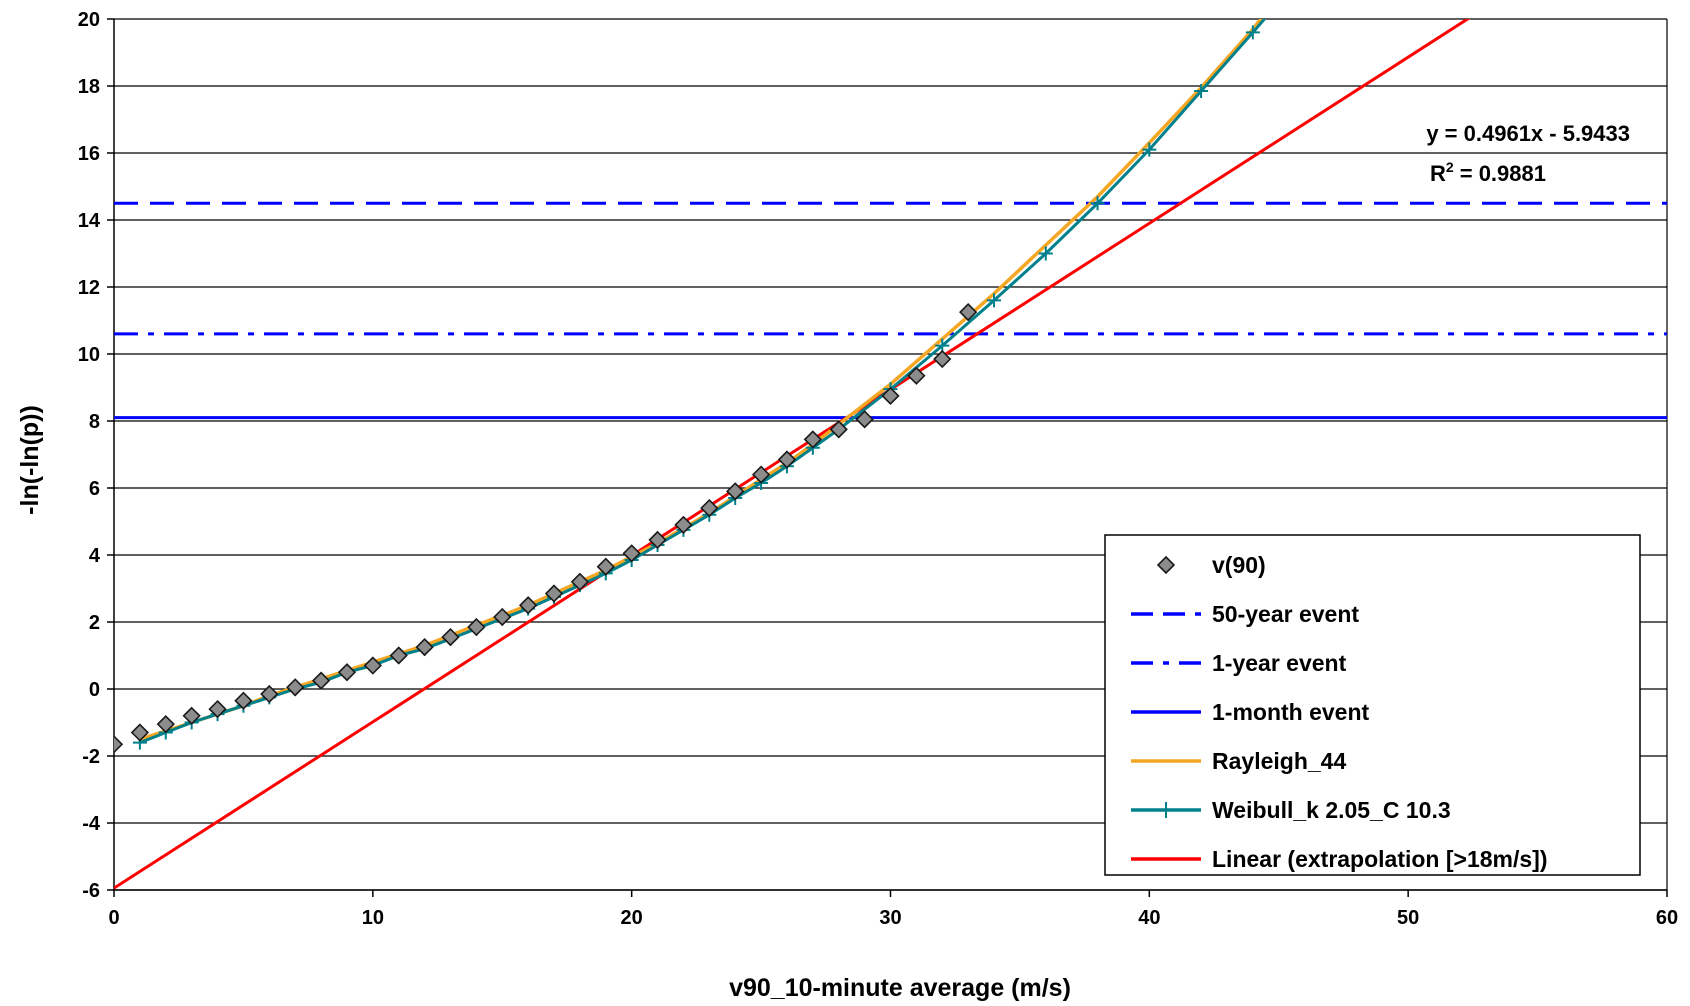  I want to click on x-tick-label: 40, so click(1149, 918).